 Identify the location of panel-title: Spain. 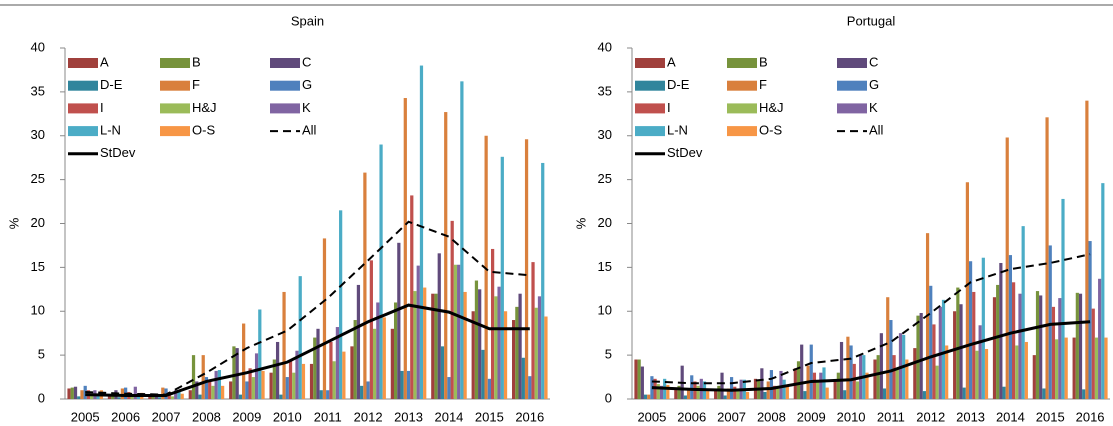
(307, 20).